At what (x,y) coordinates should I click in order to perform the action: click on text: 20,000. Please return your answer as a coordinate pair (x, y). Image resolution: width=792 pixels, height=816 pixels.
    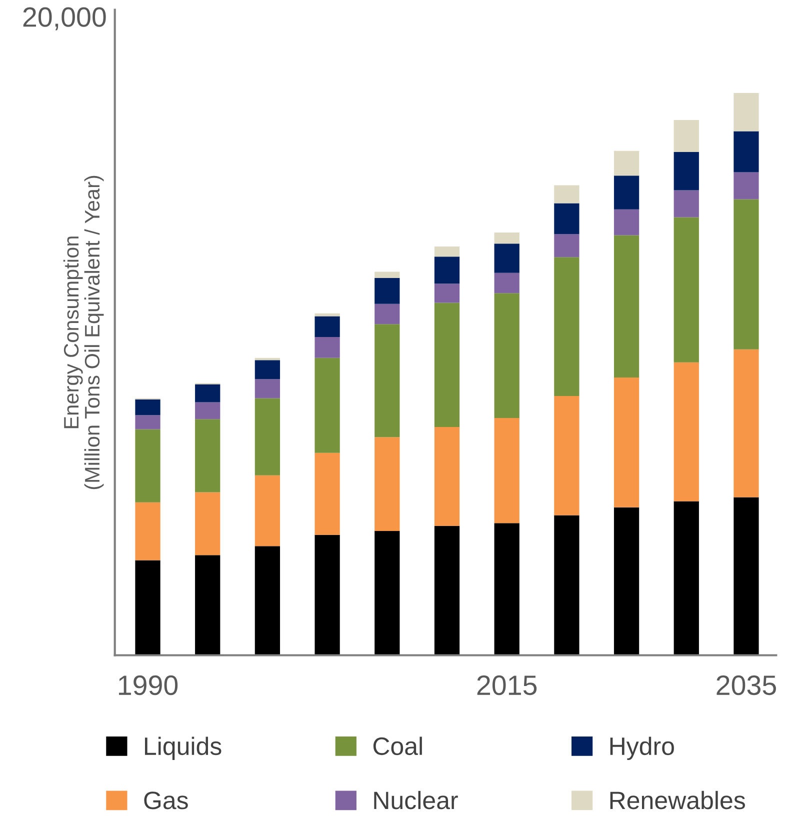
    Looking at the image, I should click on (64, 18).